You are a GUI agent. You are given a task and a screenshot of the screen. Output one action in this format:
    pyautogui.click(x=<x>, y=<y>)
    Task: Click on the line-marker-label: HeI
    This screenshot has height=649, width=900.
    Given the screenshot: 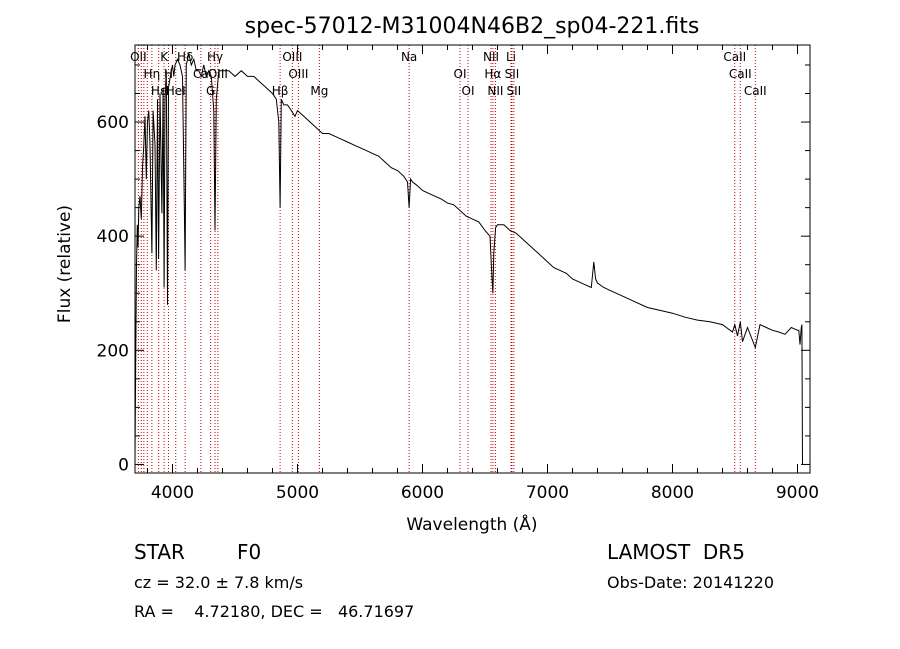 What is the action you would take?
    pyautogui.click(x=176, y=91)
    